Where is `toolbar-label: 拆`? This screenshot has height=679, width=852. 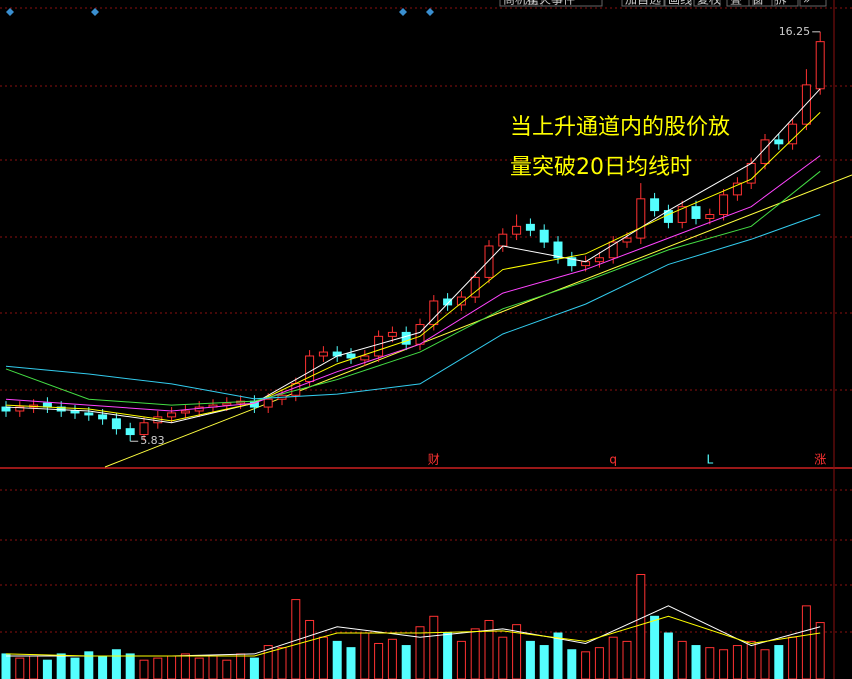
toolbar-label: 拆 is located at coordinates (781, 3).